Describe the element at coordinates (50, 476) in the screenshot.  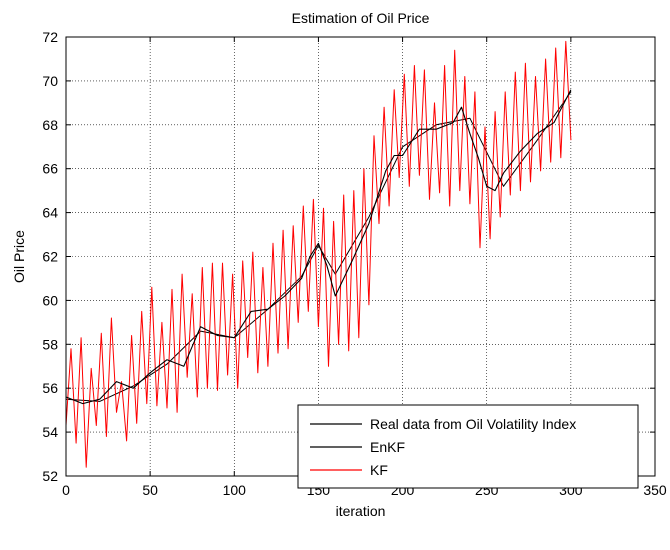
I see `y-tick-label: 52` at that location.